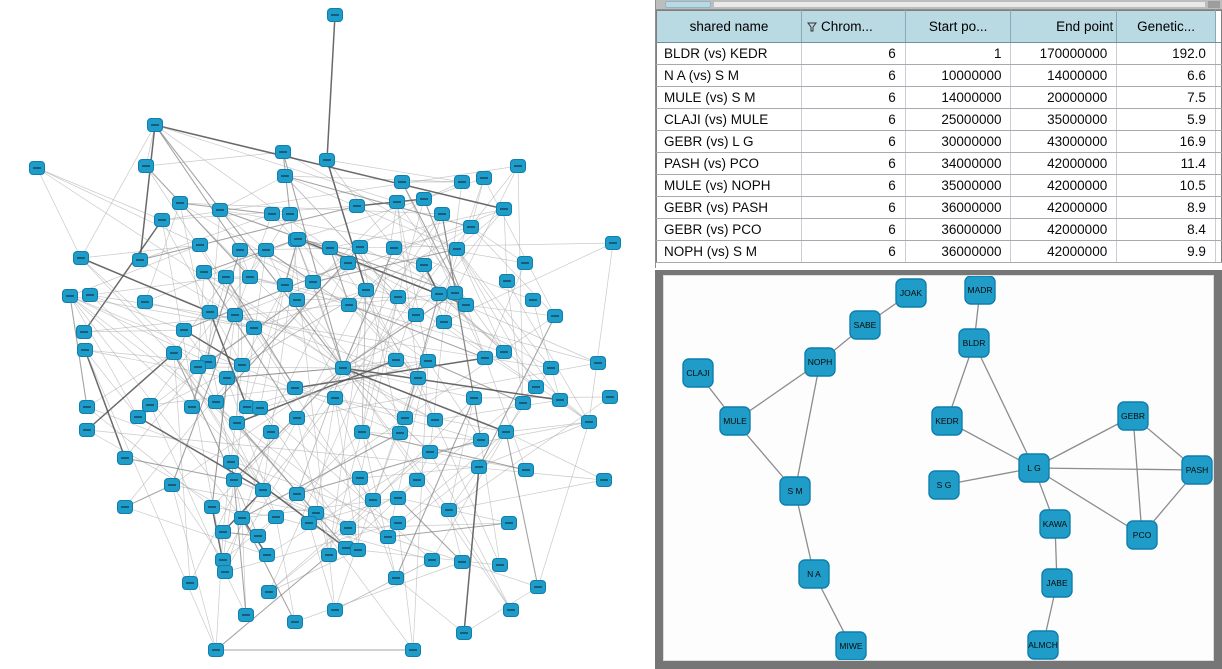  What do you see at coordinates (729, 251) in the screenshot?
I see `table-cell: NOPH (vs) S M` at bounding box center [729, 251].